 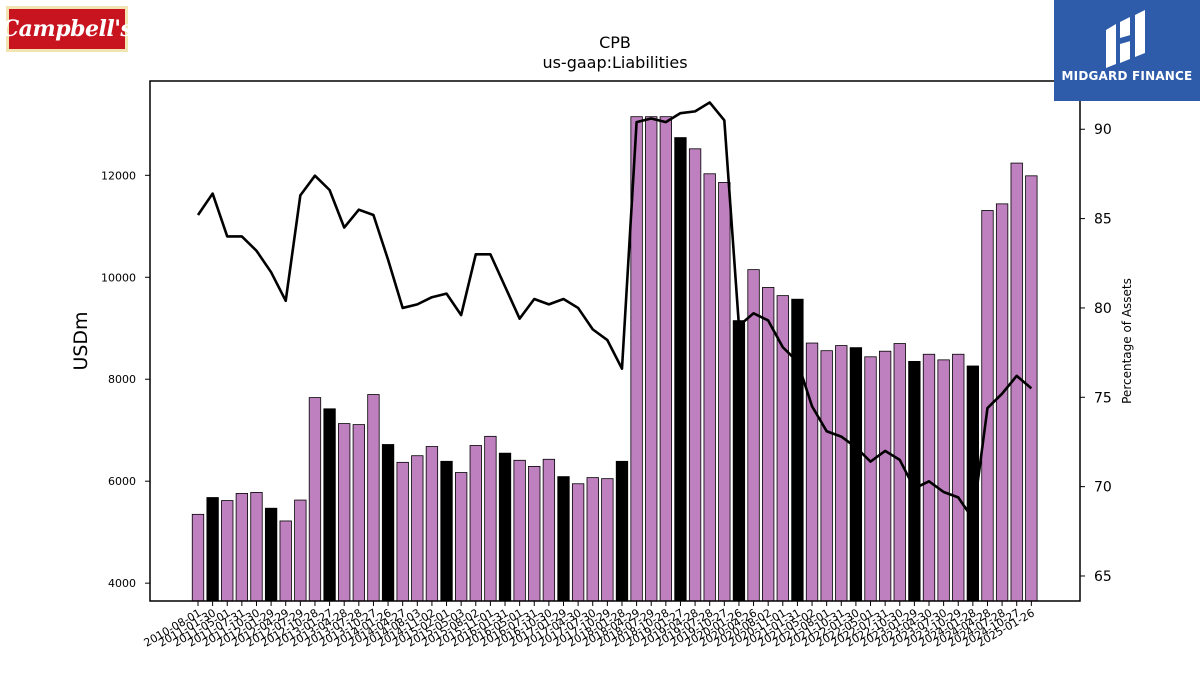 I want to click on midgard-logo-wordmark: MIDGARD FINANCE, so click(x=1127, y=76).